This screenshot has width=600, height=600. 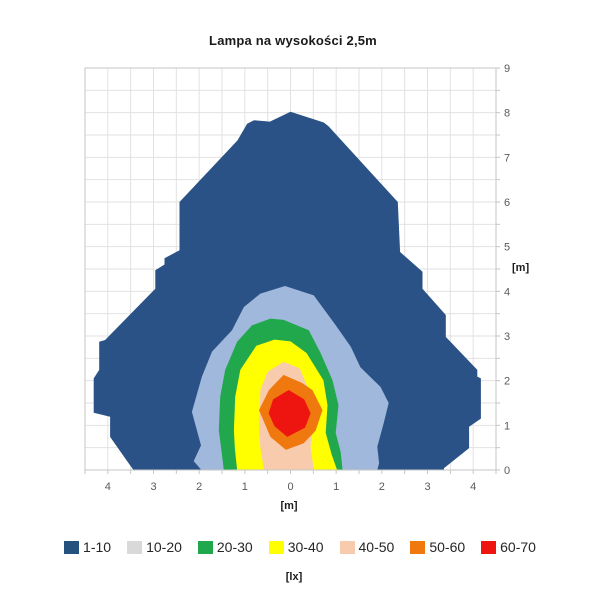 I want to click on legend-item: 60-70, so click(x=508, y=547).